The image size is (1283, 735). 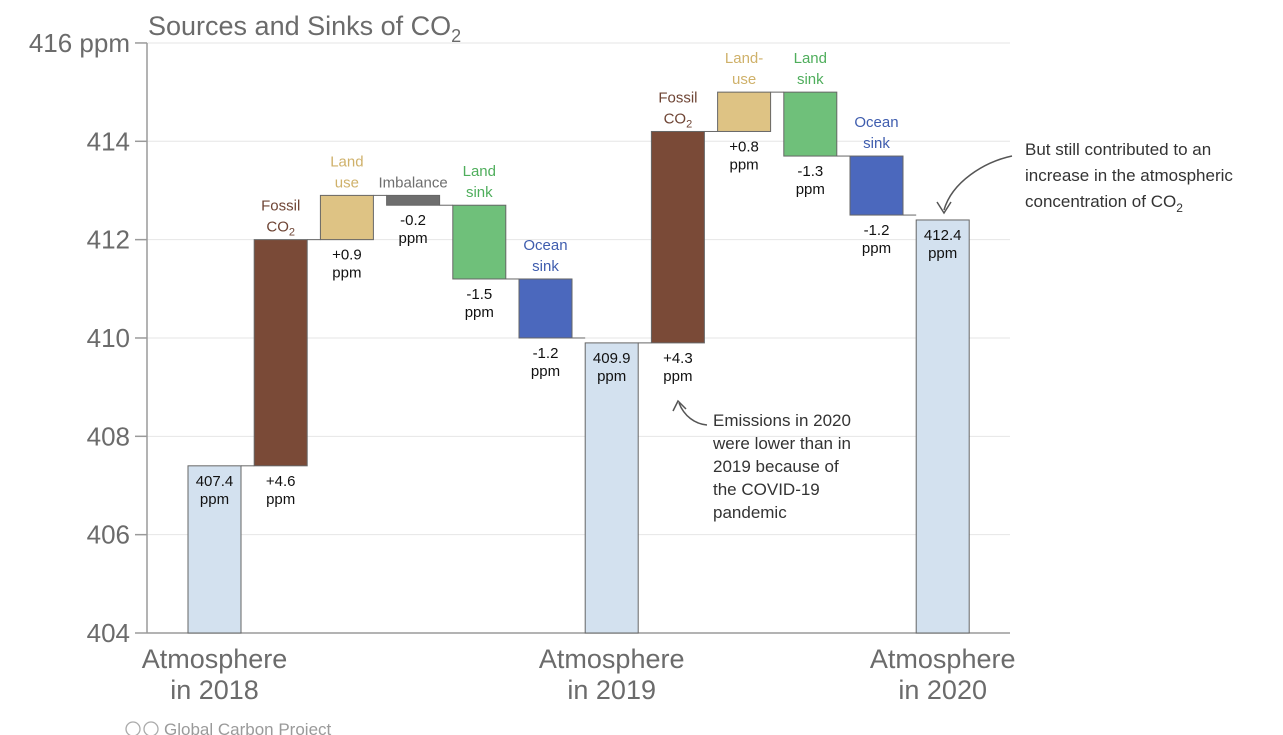 What do you see at coordinates (612, 367) in the screenshot?
I see `total-value-label: 409.9 ppm` at bounding box center [612, 367].